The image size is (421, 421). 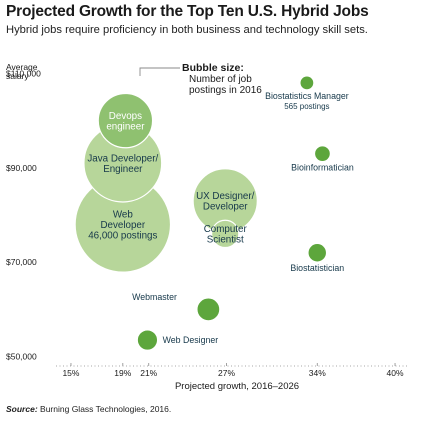 I want to click on x-tick-label: 40%, so click(x=395, y=373).